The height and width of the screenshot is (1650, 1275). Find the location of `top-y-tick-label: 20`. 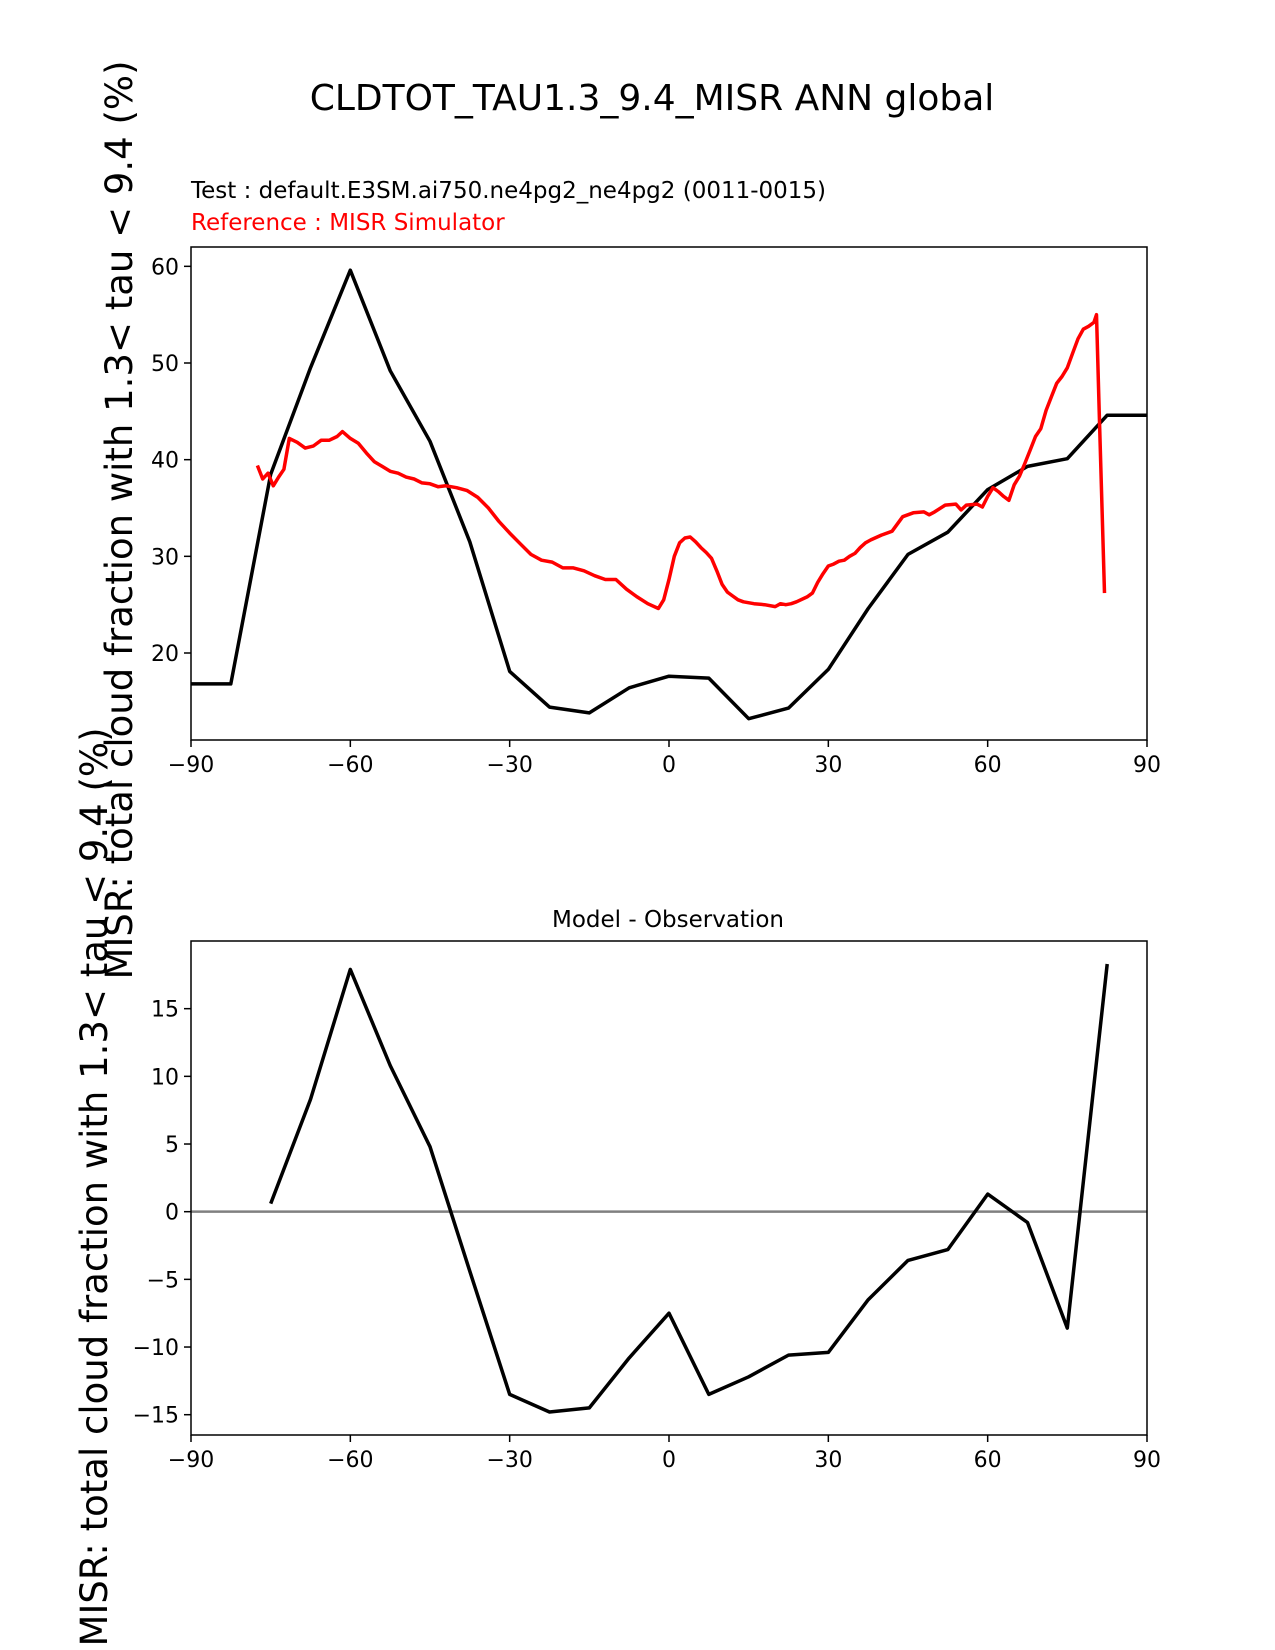

top-y-tick-label: 20 is located at coordinates (165, 654).